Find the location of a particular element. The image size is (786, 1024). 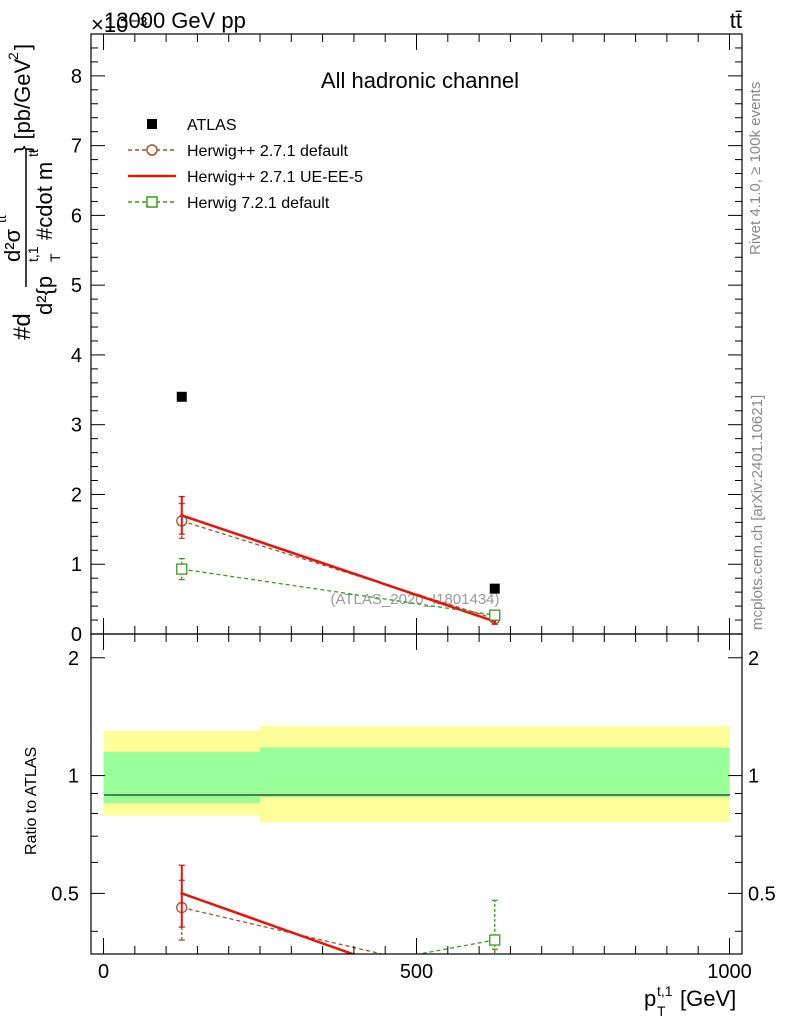

main-herwig_pp_ueee5-line is located at coordinates (338, 568).